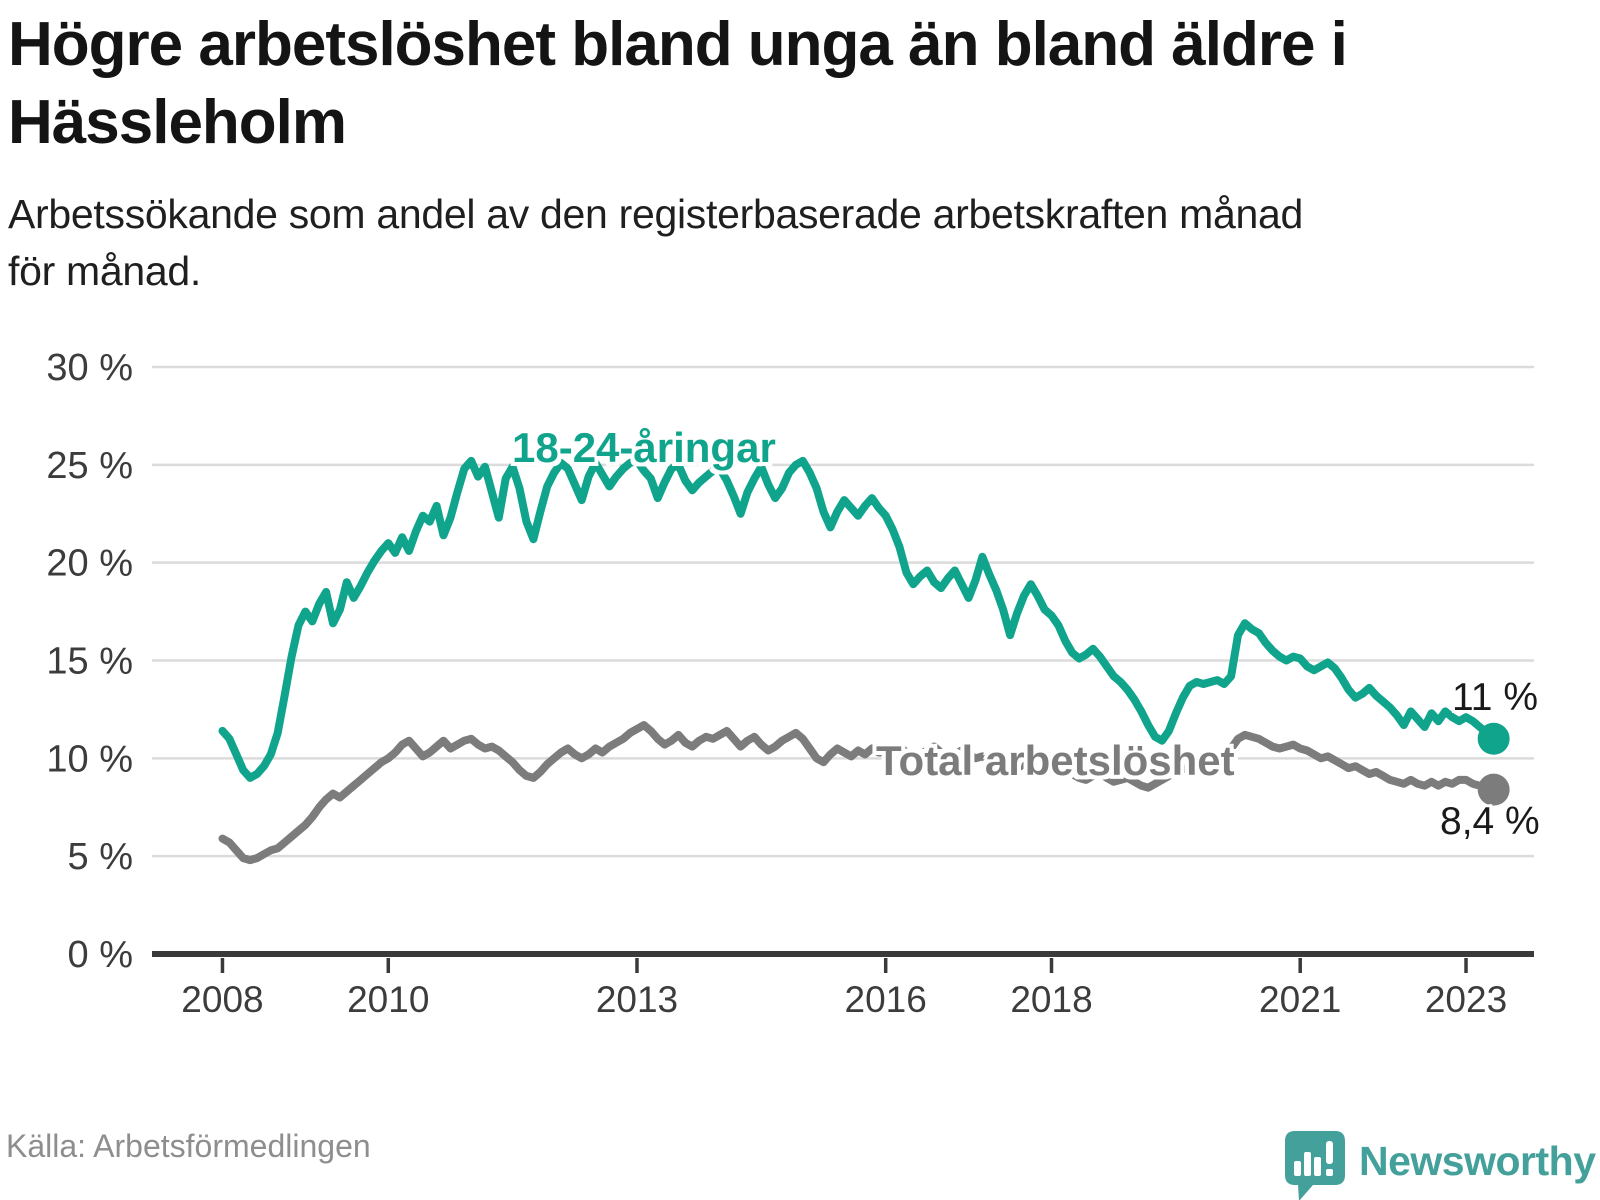 This screenshot has height=1200, width=1600. What do you see at coordinates (1315, 1165) in the screenshot?
I see `newsworthy-logo-icon` at bounding box center [1315, 1165].